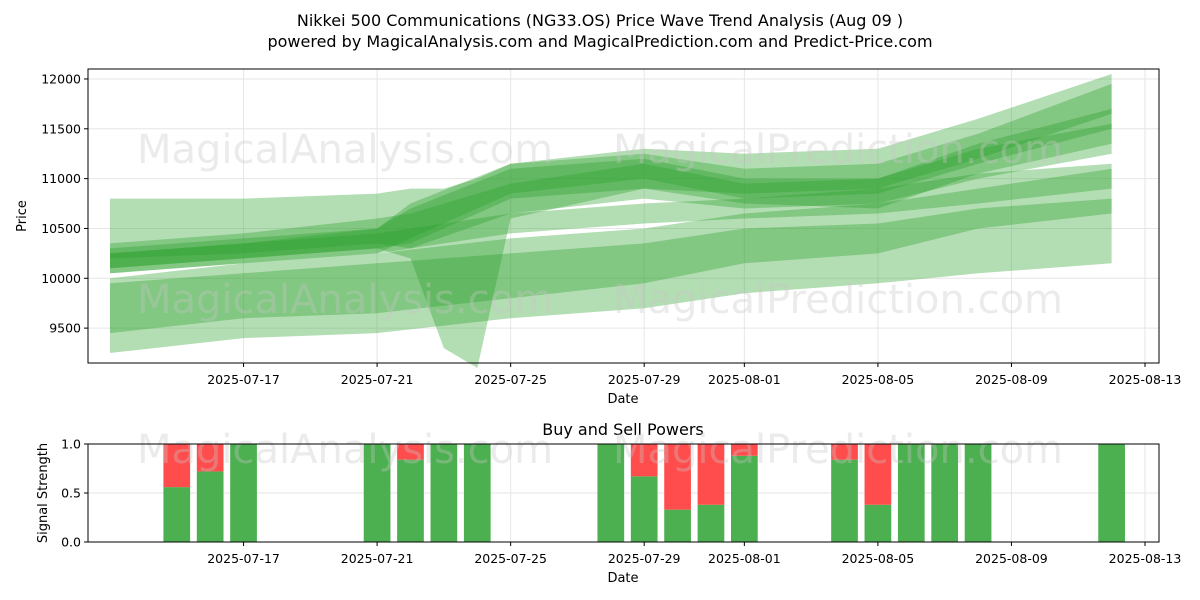 Image resolution: width=1200 pixels, height=600 pixels. I want to click on signal-y-ticks: 0.0 0.5 1.0, so click(74, 493).